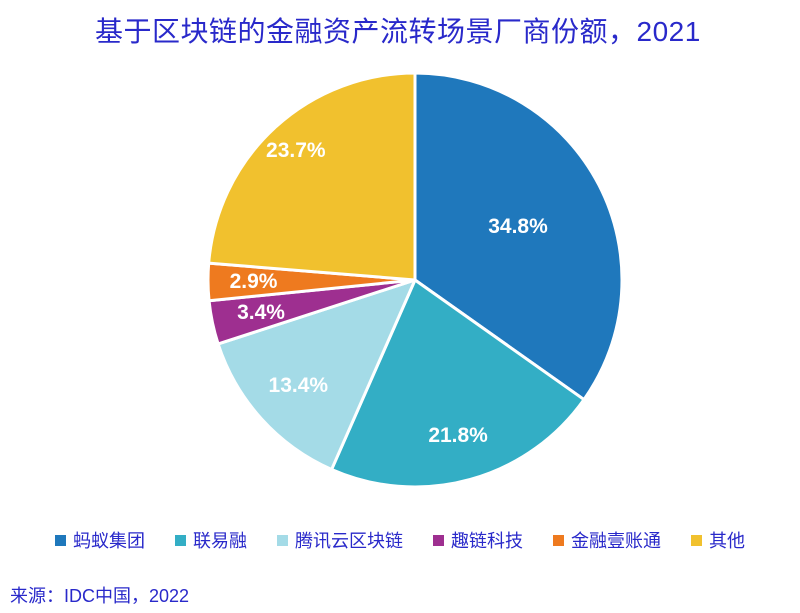 Image resolution: width=800 pixels, height=613 pixels. Describe the element at coordinates (518, 226) in the screenshot. I see `pie-slice-label: 34.8%` at that location.